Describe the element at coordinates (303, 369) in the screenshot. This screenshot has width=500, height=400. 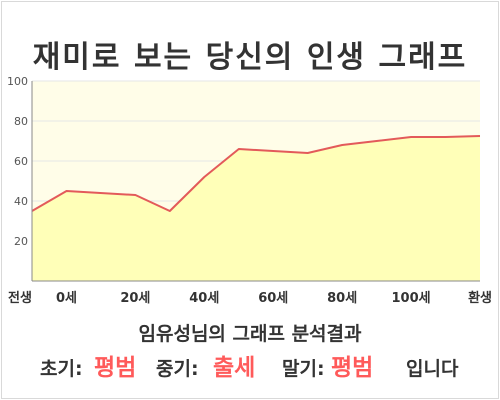
I see `late-label: 말기:` at that location.